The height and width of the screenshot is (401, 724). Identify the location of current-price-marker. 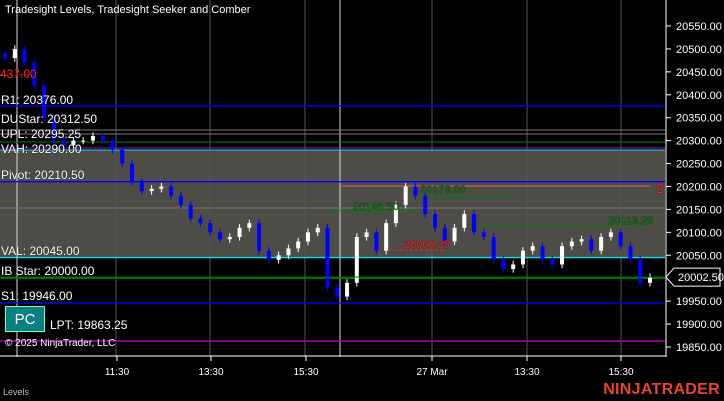
(693, 277).